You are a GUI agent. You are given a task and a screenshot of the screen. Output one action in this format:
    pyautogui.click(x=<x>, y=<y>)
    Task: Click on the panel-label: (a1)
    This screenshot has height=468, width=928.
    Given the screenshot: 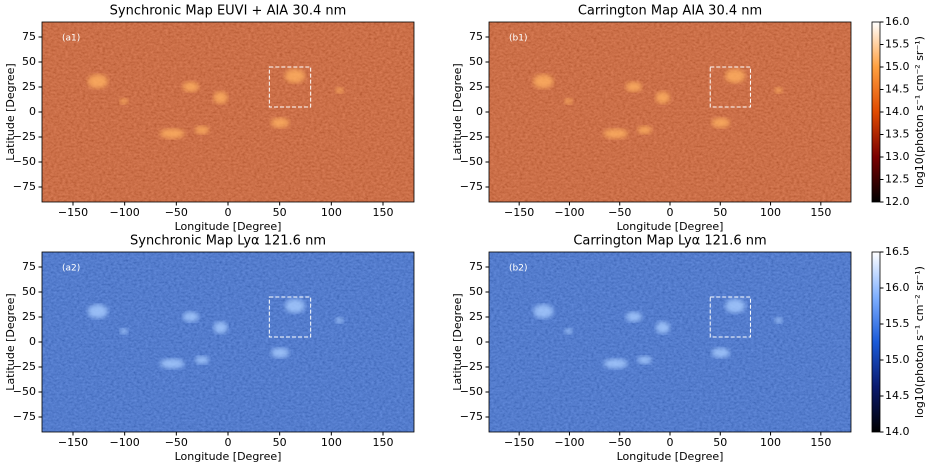 What is the action you would take?
    pyautogui.click(x=71, y=39)
    